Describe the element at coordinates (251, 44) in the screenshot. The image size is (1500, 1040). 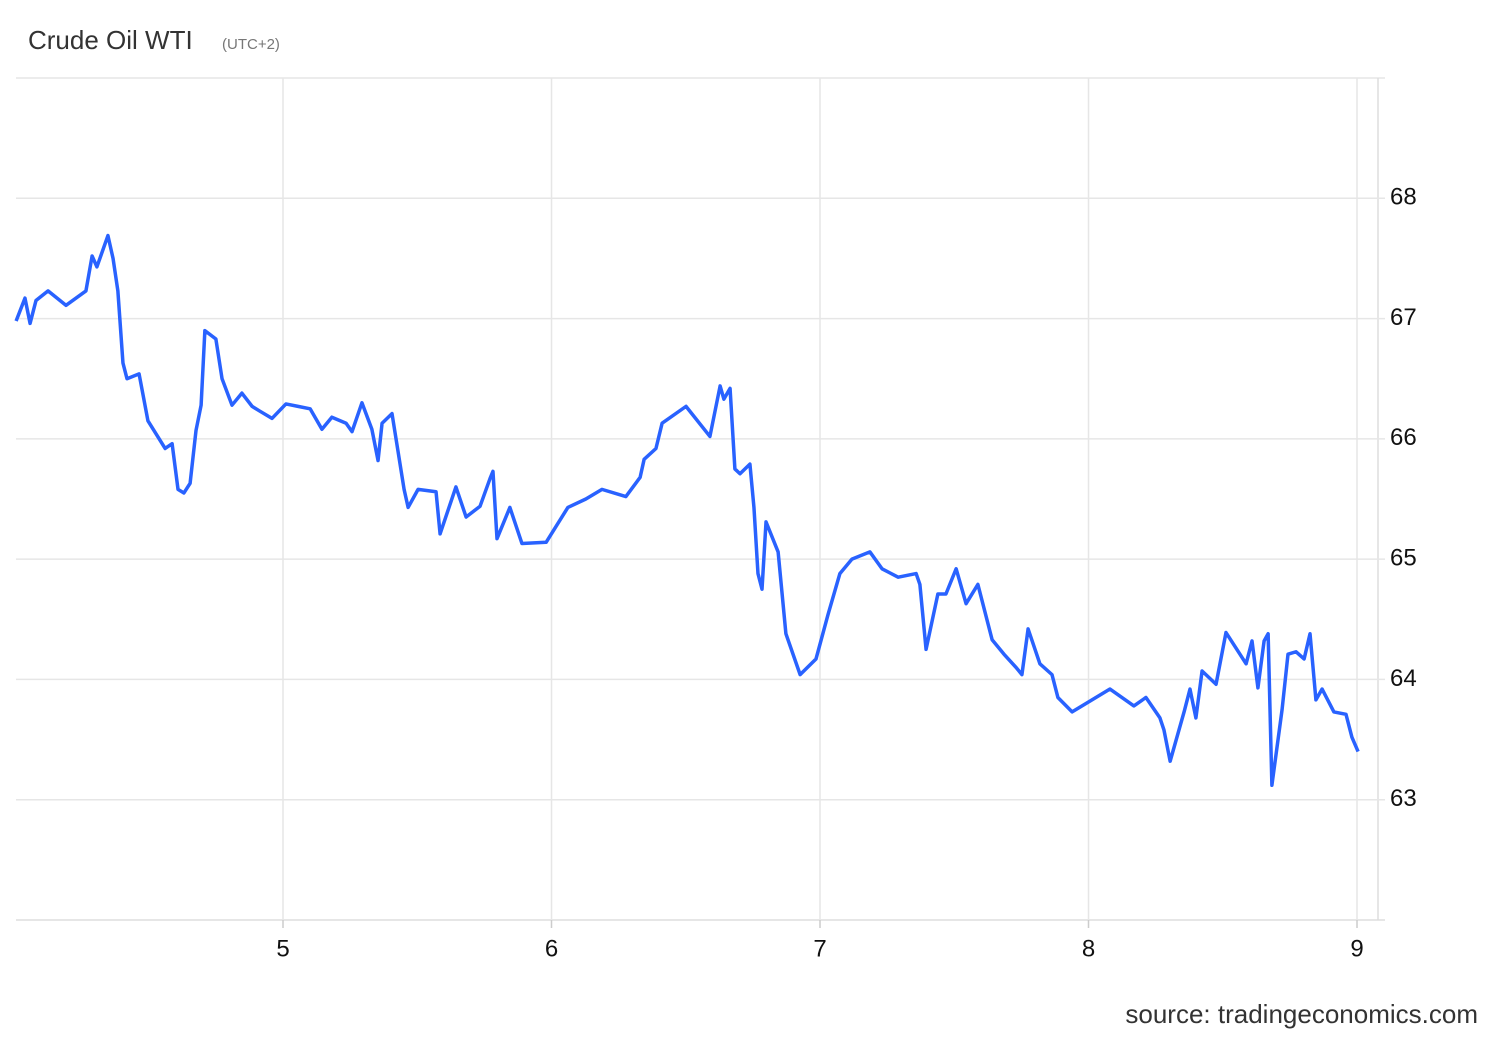
I see `chart-subtitle: (UTC+2)` at that location.